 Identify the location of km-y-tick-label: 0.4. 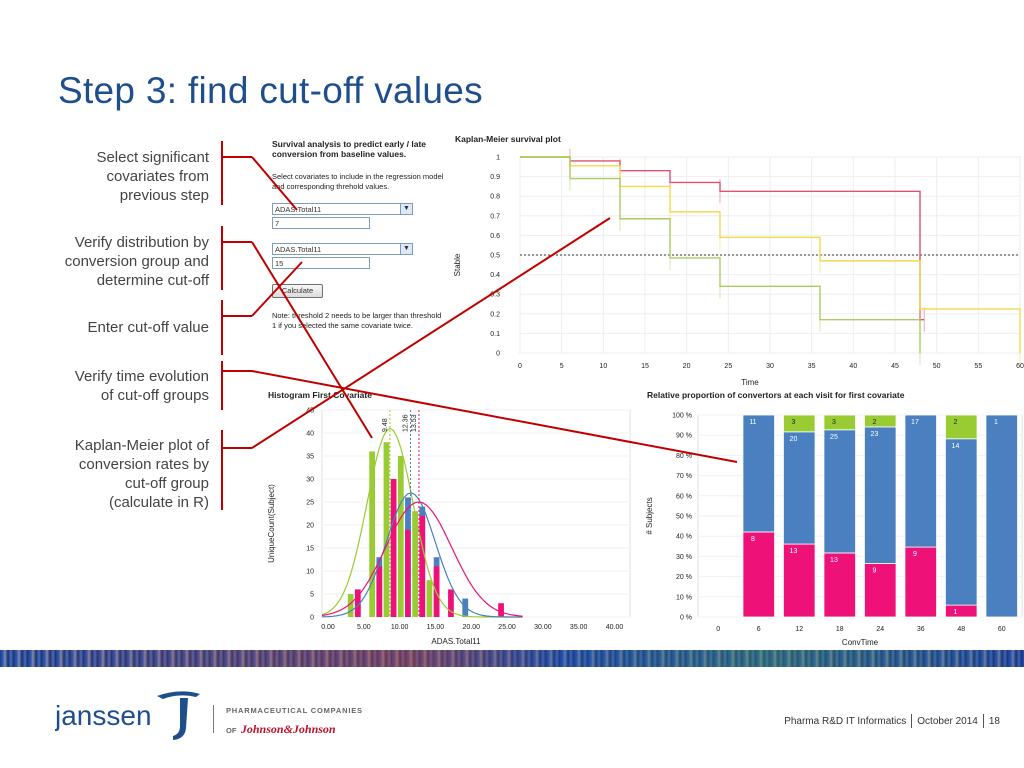
(495, 275).